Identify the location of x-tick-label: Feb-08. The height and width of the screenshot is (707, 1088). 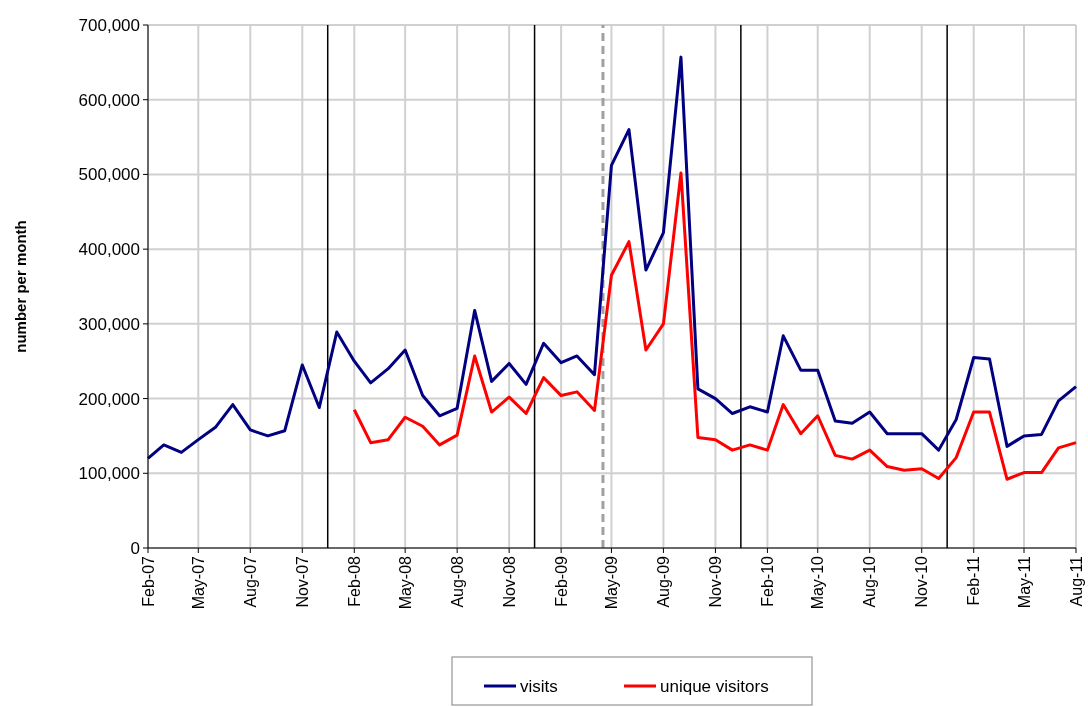
(354, 581).